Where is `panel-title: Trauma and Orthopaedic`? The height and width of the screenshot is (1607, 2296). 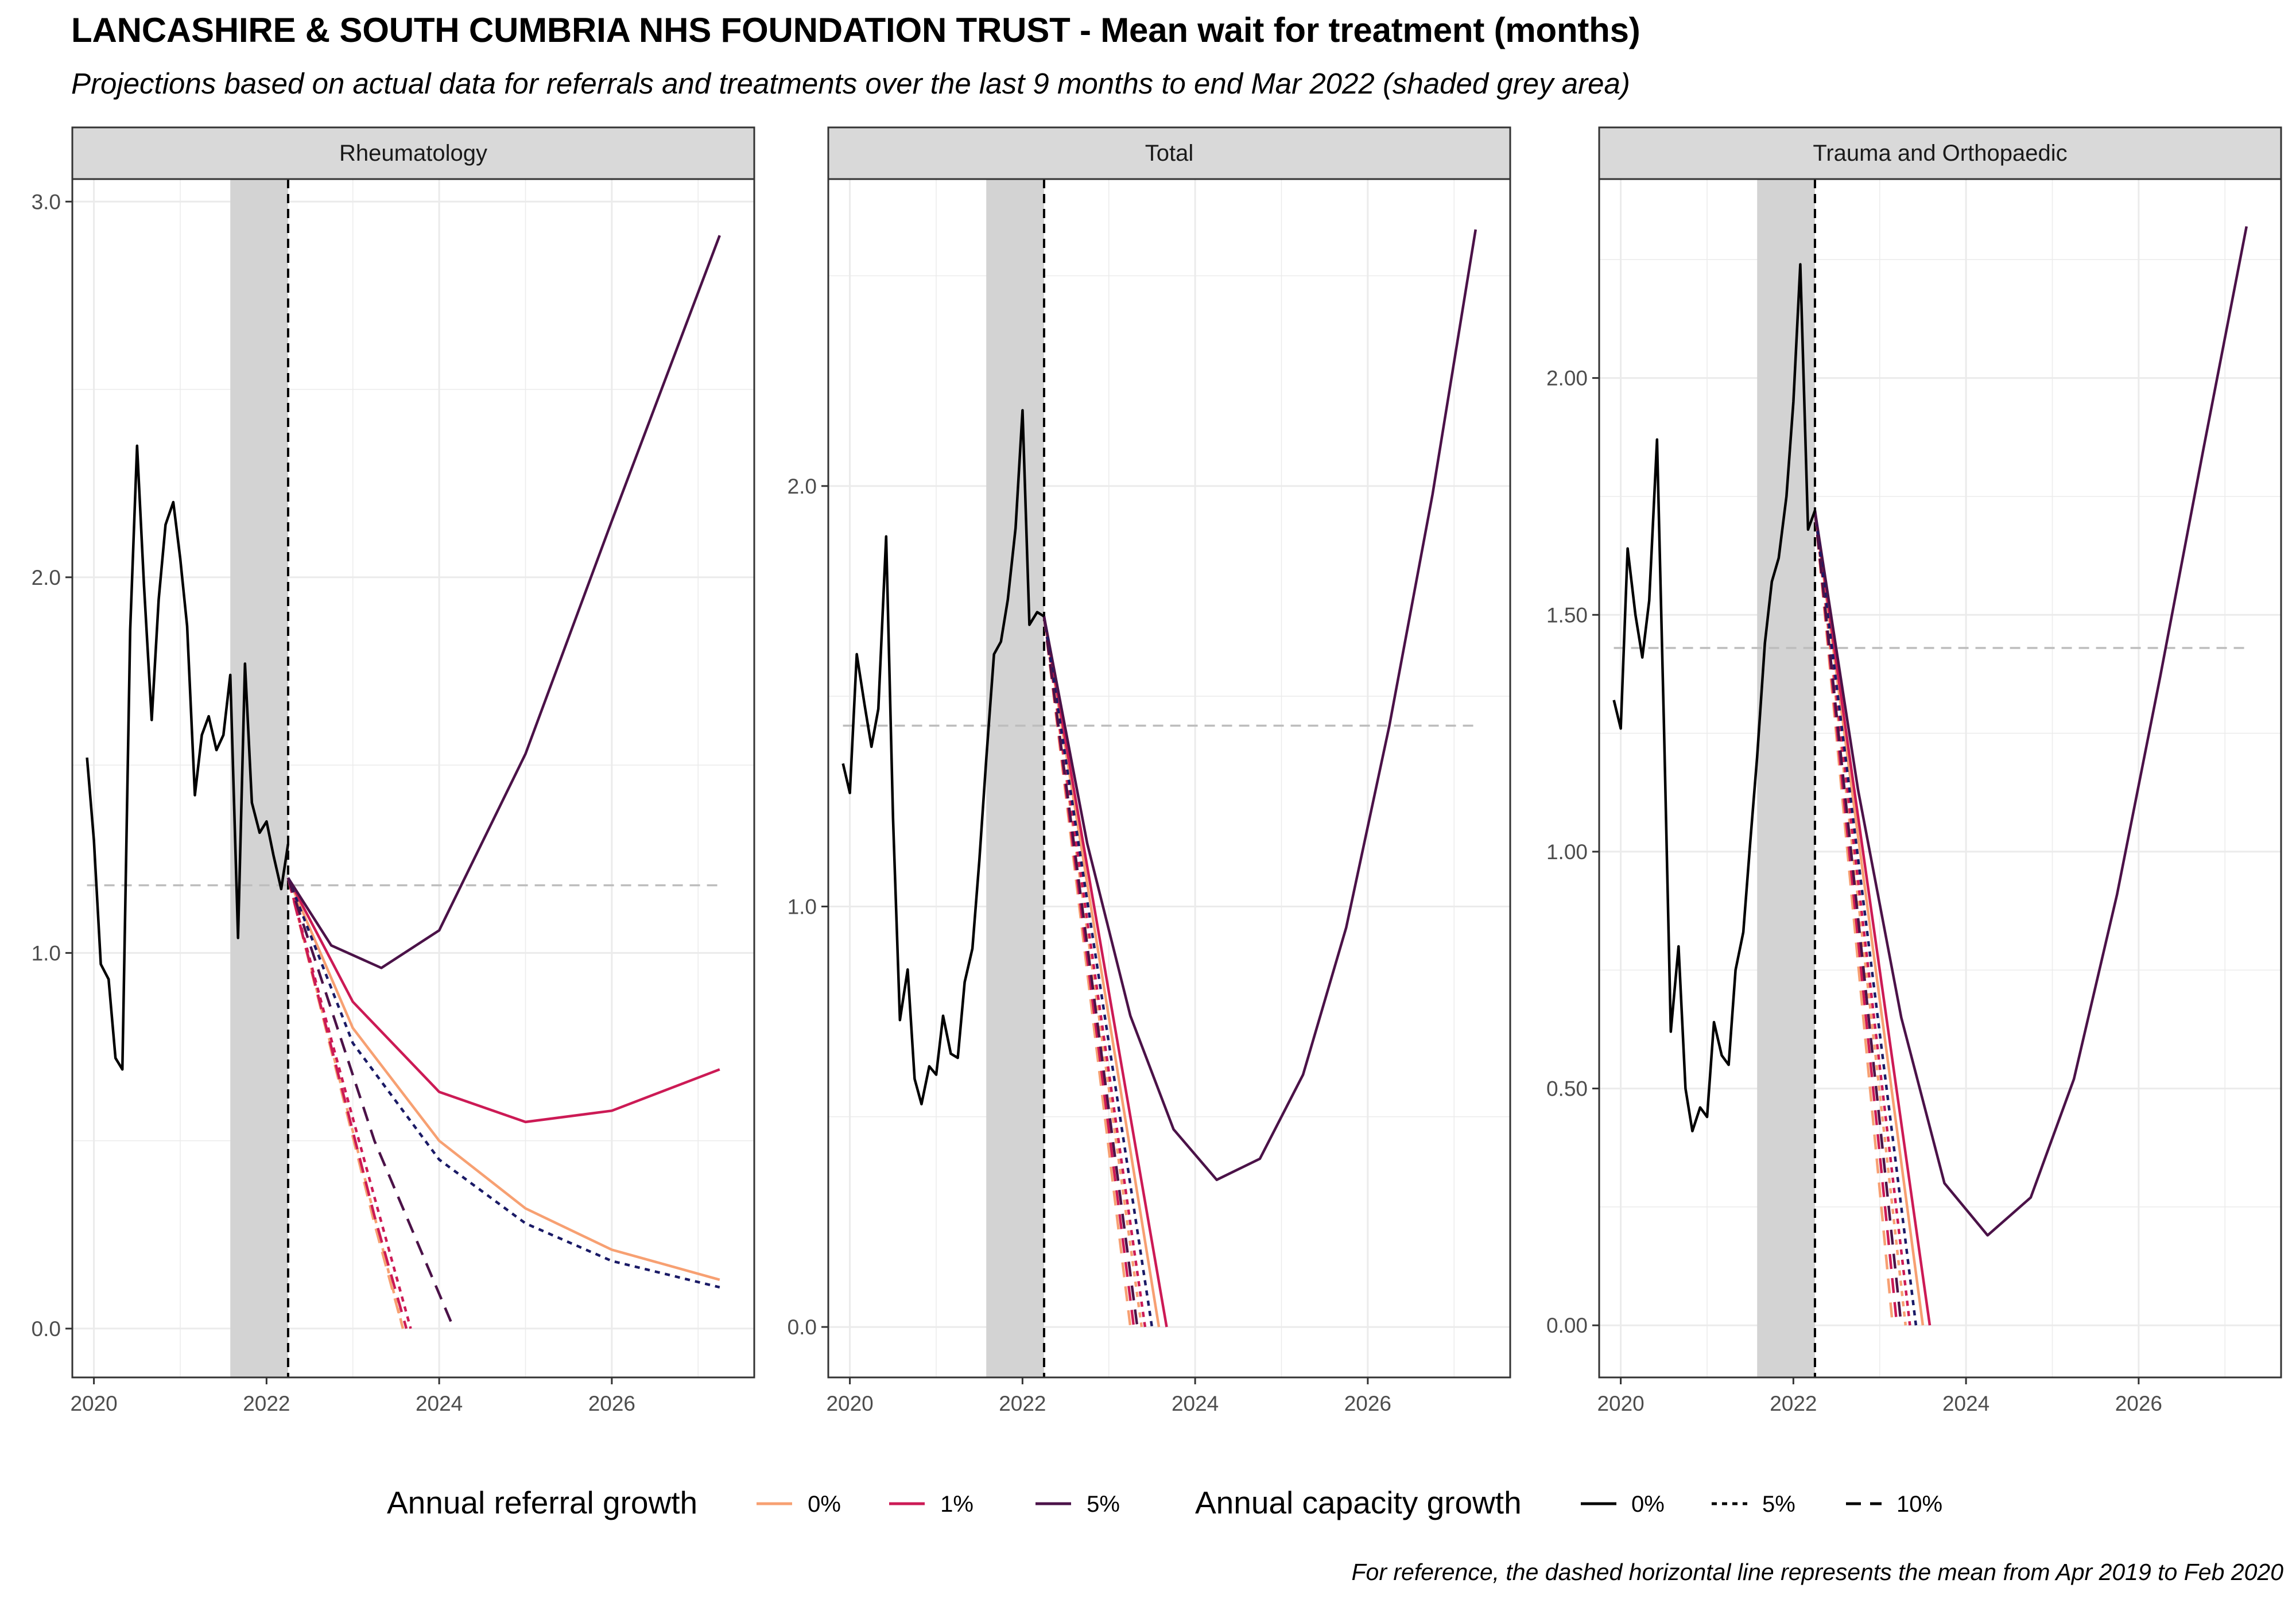 panel-title: Trauma and Orthopaedic is located at coordinates (1940, 153).